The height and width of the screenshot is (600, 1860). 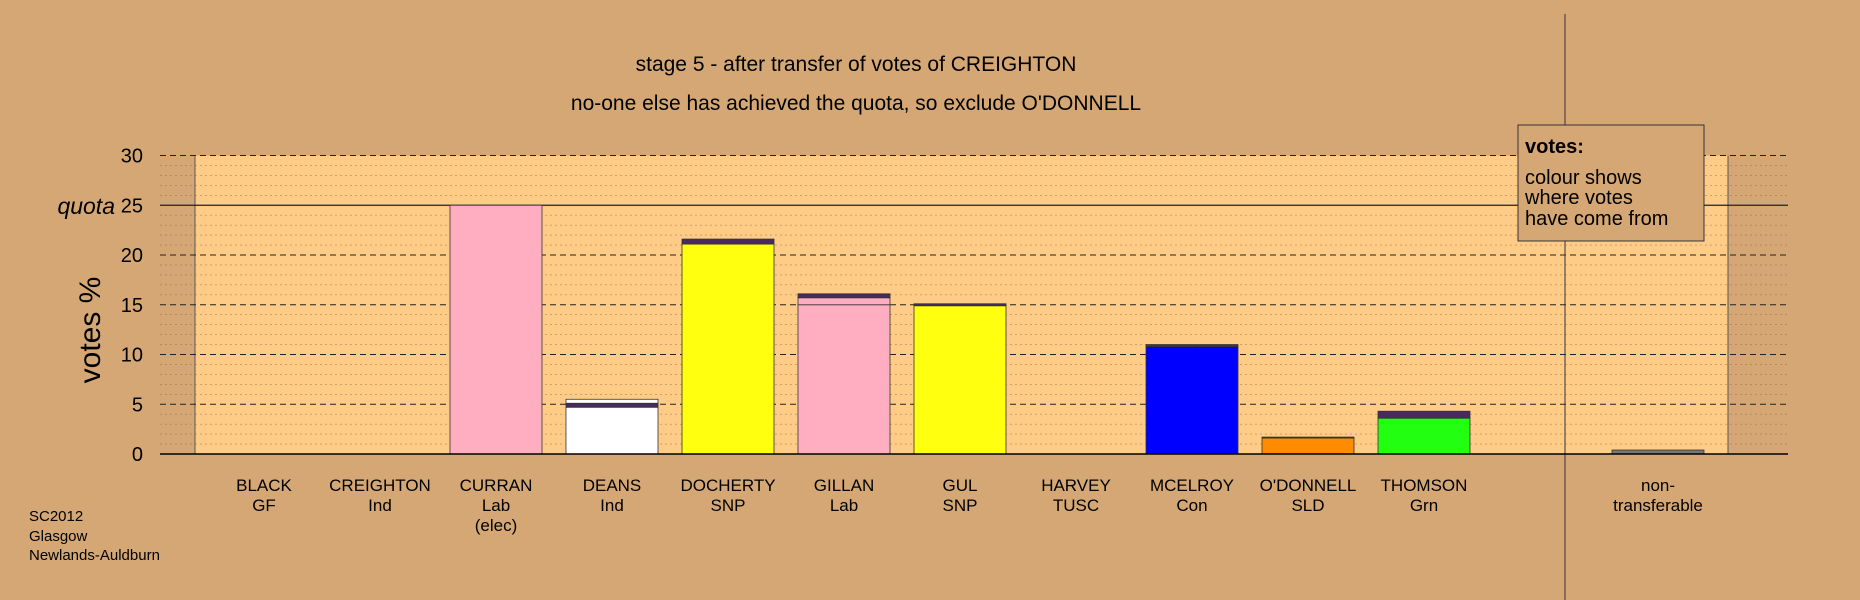 What do you see at coordinates (1424, 505) in the screenshot?
I see `candidate-party: Grn` at bounding box center [1424, 505].